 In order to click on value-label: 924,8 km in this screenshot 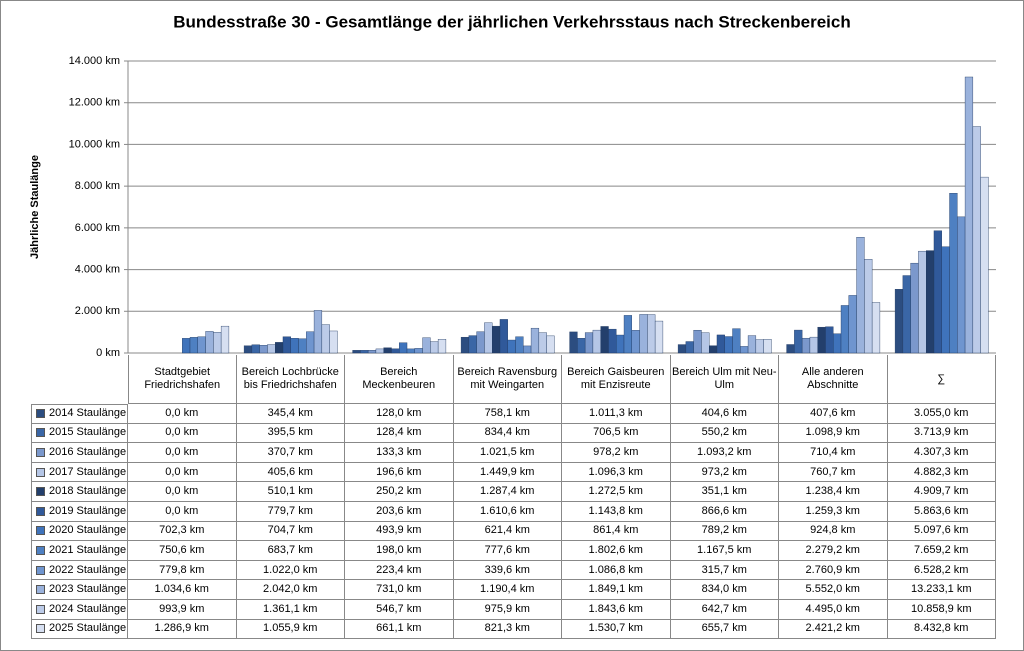, I will do `click(833, 531)`.